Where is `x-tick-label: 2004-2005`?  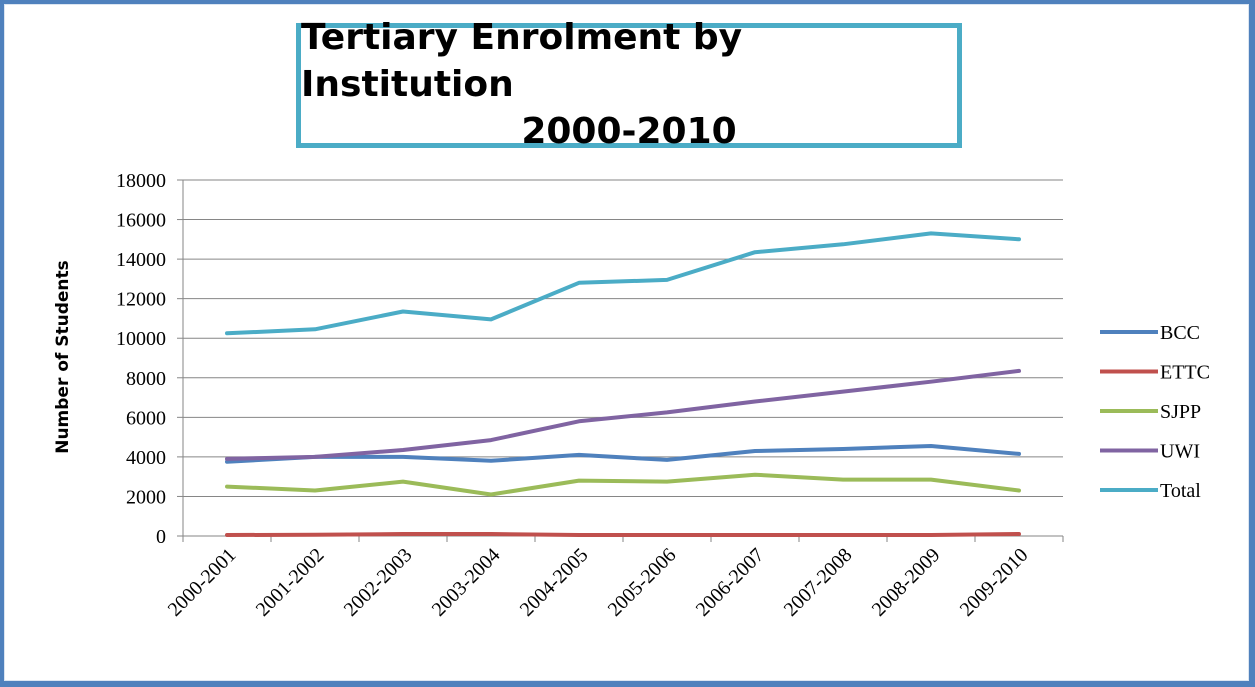 x-tick-label: 2004-2005 is located at coordinates (554, 582).